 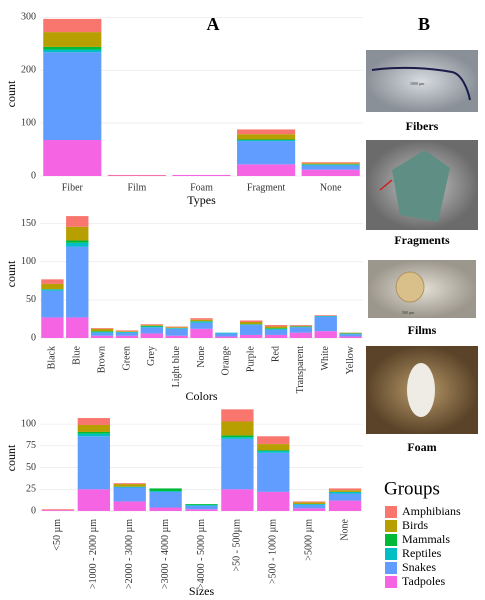 What do you see at coordinates (424, 24) in the screenshot?
I see `panel-label: B` at bounding box center [424, 24].